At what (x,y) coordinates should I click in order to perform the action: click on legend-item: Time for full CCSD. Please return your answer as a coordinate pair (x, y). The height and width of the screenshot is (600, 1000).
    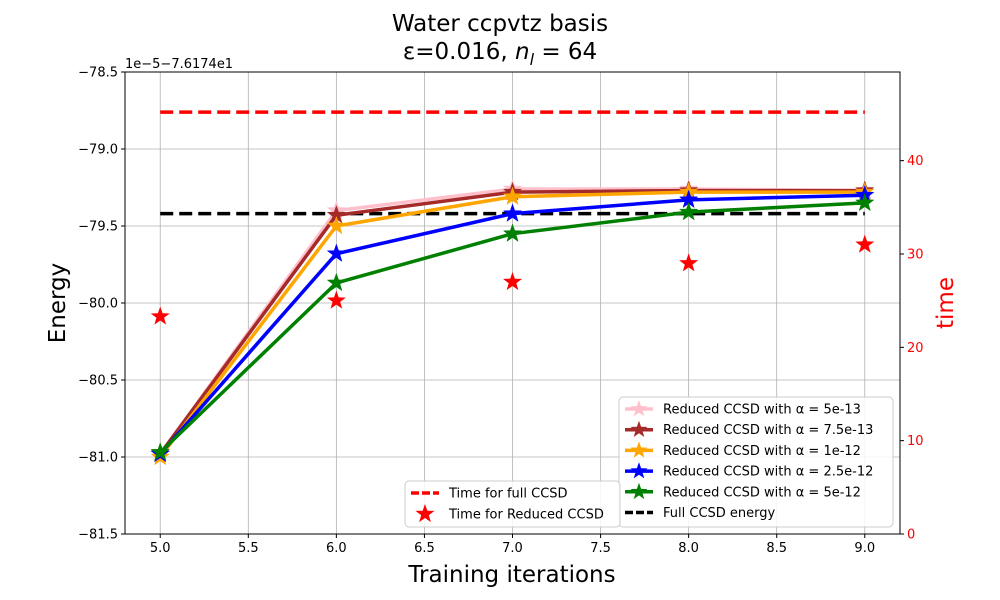
    Looking at the image, I should click on (489, 494).